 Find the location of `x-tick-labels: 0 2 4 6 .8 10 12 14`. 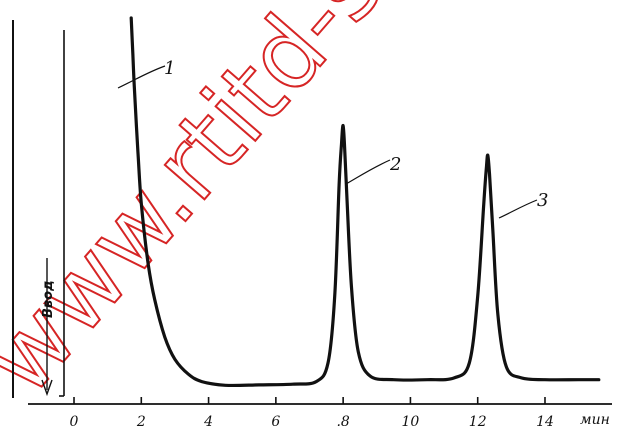

x-tick-labels: 0 2 4 6 .8 10 12 14 is located at coordinates (312, 422).